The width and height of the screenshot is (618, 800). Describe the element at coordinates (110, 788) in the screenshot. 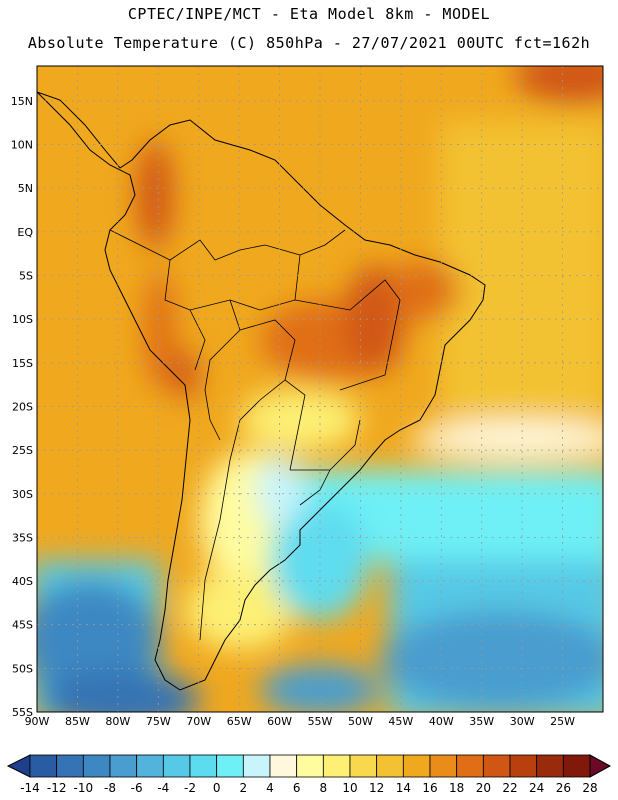

I see `colorbar-label: -8` at that location.